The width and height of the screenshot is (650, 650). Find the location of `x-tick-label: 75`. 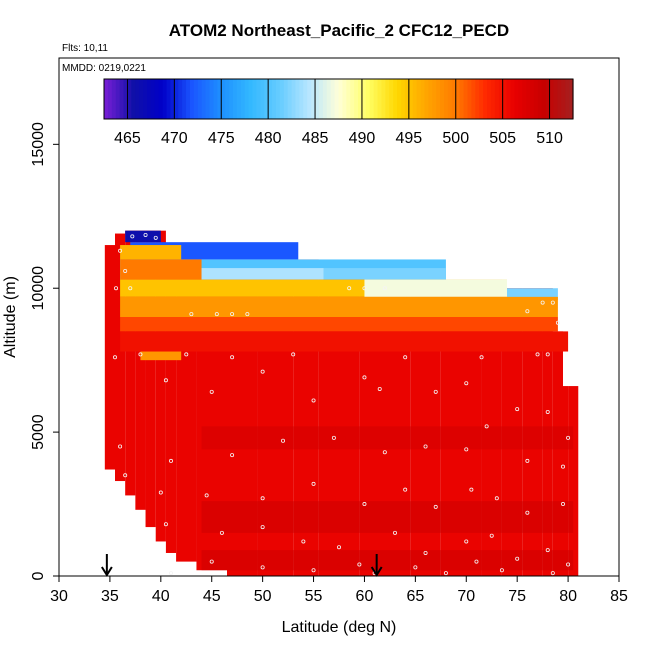

x-tick-label: 75 is located at coordinates (517, 596).